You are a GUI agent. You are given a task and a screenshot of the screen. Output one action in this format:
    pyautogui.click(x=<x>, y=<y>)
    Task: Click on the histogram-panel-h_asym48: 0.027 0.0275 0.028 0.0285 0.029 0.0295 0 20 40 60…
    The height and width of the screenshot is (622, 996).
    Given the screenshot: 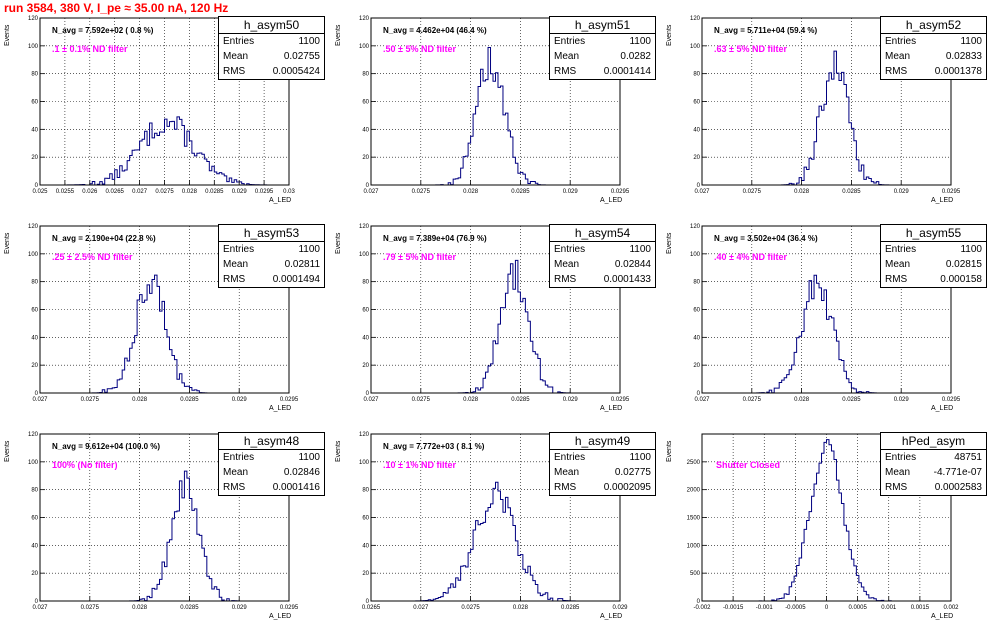 What is the action you would take?
    pyautogui.click(x=165, y=526)
    